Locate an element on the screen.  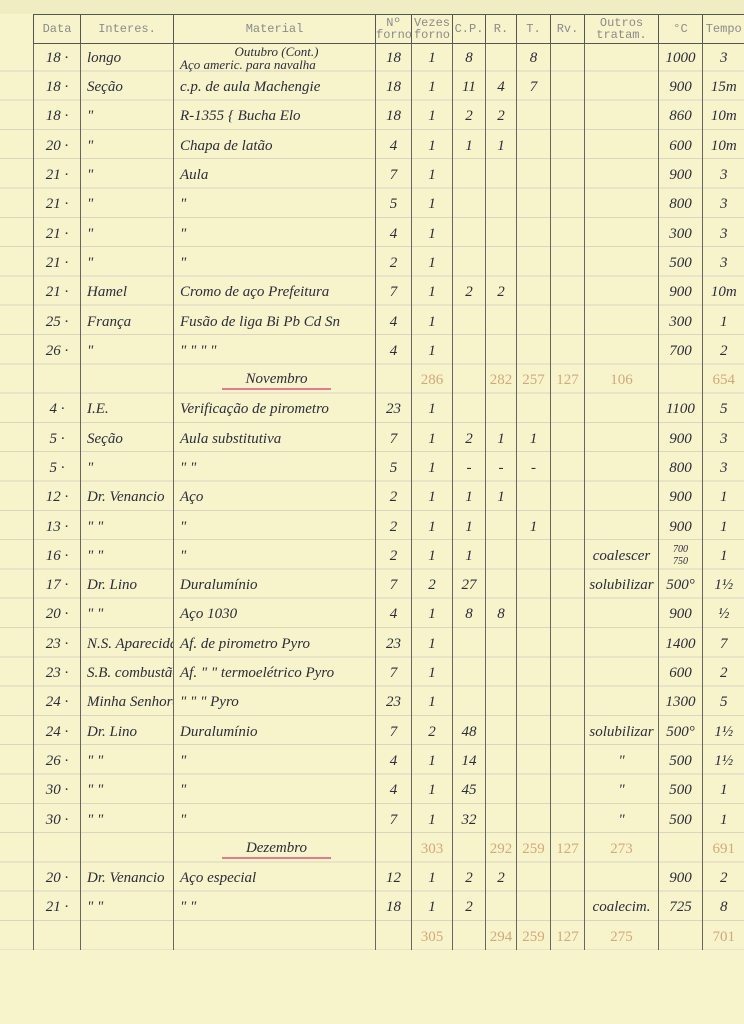
header-t: T. is located at coordinates (533, 29).